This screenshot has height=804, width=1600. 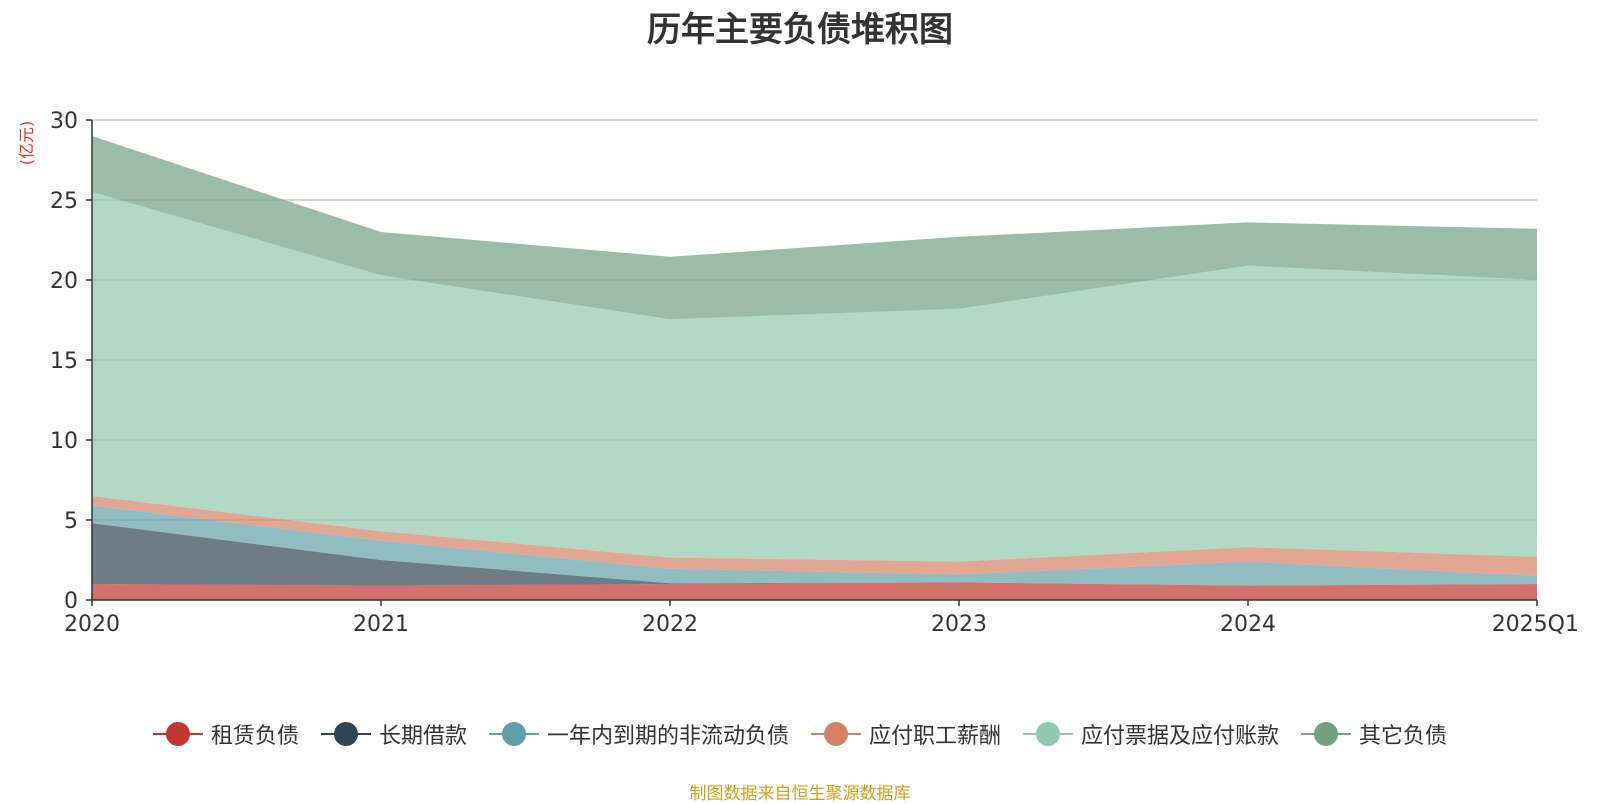 I want to click on legend-label: 应付票据及应付账款, so click(x=1180, y=736).